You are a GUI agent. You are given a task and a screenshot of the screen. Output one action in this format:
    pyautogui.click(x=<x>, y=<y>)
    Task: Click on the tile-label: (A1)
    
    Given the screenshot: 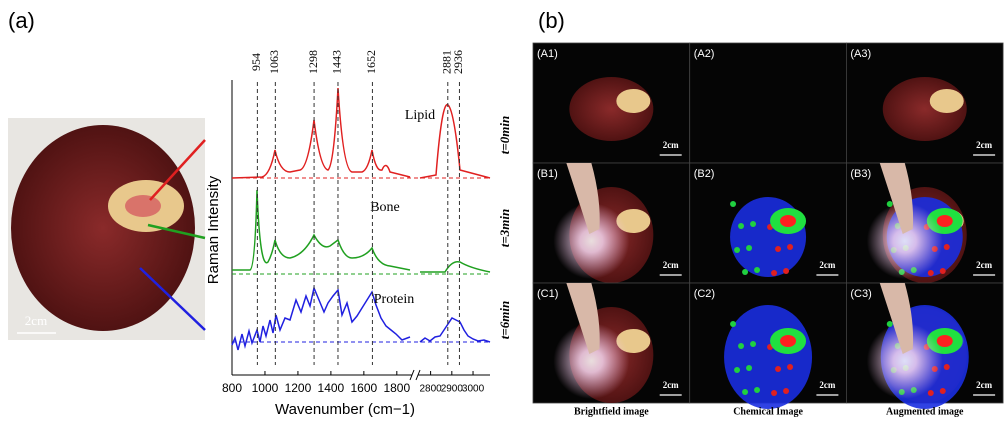 What is the action you would take?
    pyautogui.click(x=547, y=54)
    